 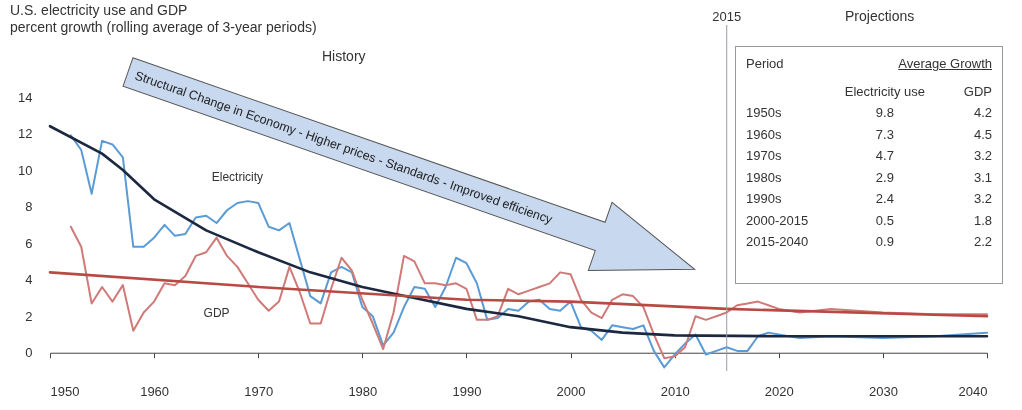 What do you see at coordinates (65, 392) in the screenshot?
I see `x-tick-label: 1950` at bounding box center [65, 392].